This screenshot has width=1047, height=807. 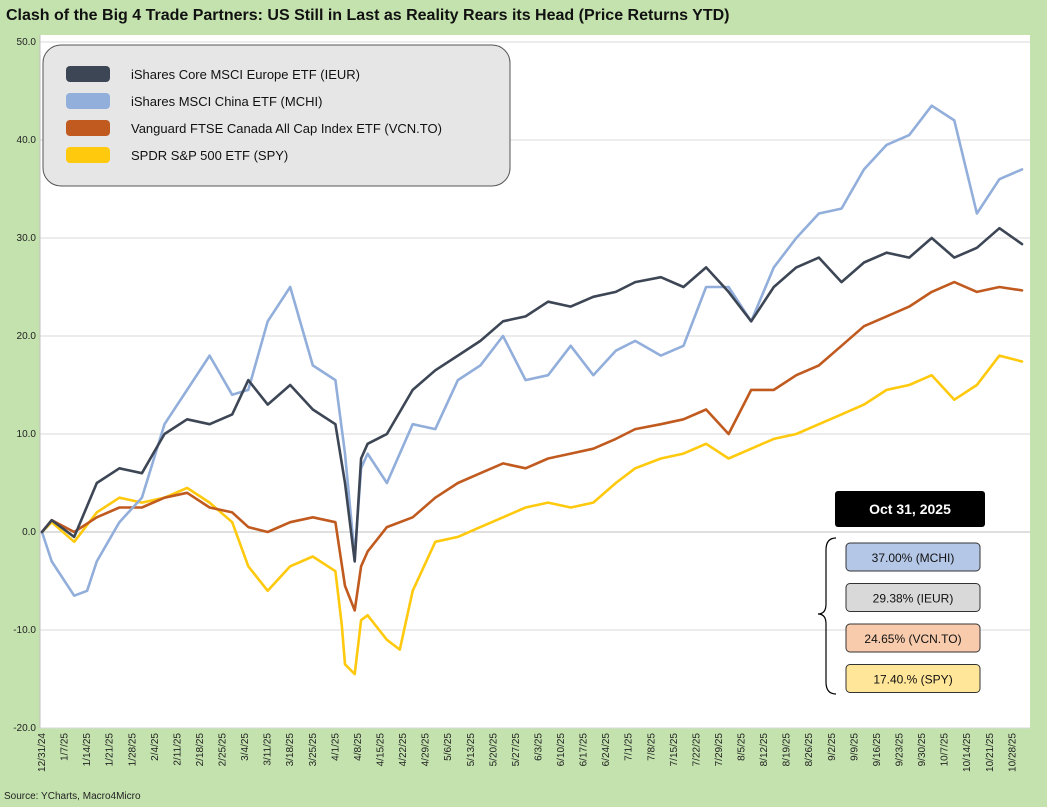 I want to click on annotation-value: 24.65% (VCN.TO), so click(x=912, y=639).